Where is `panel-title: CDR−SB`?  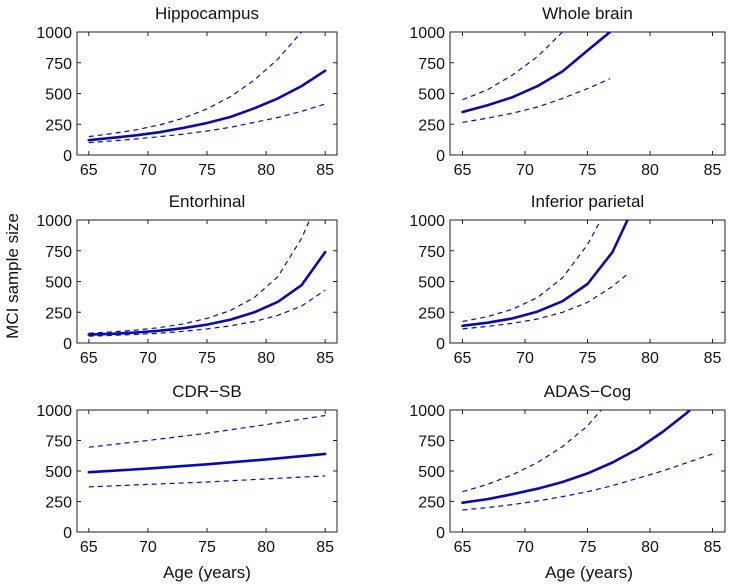
panel-title: CDR−SB is located at coordinates (206, 391).